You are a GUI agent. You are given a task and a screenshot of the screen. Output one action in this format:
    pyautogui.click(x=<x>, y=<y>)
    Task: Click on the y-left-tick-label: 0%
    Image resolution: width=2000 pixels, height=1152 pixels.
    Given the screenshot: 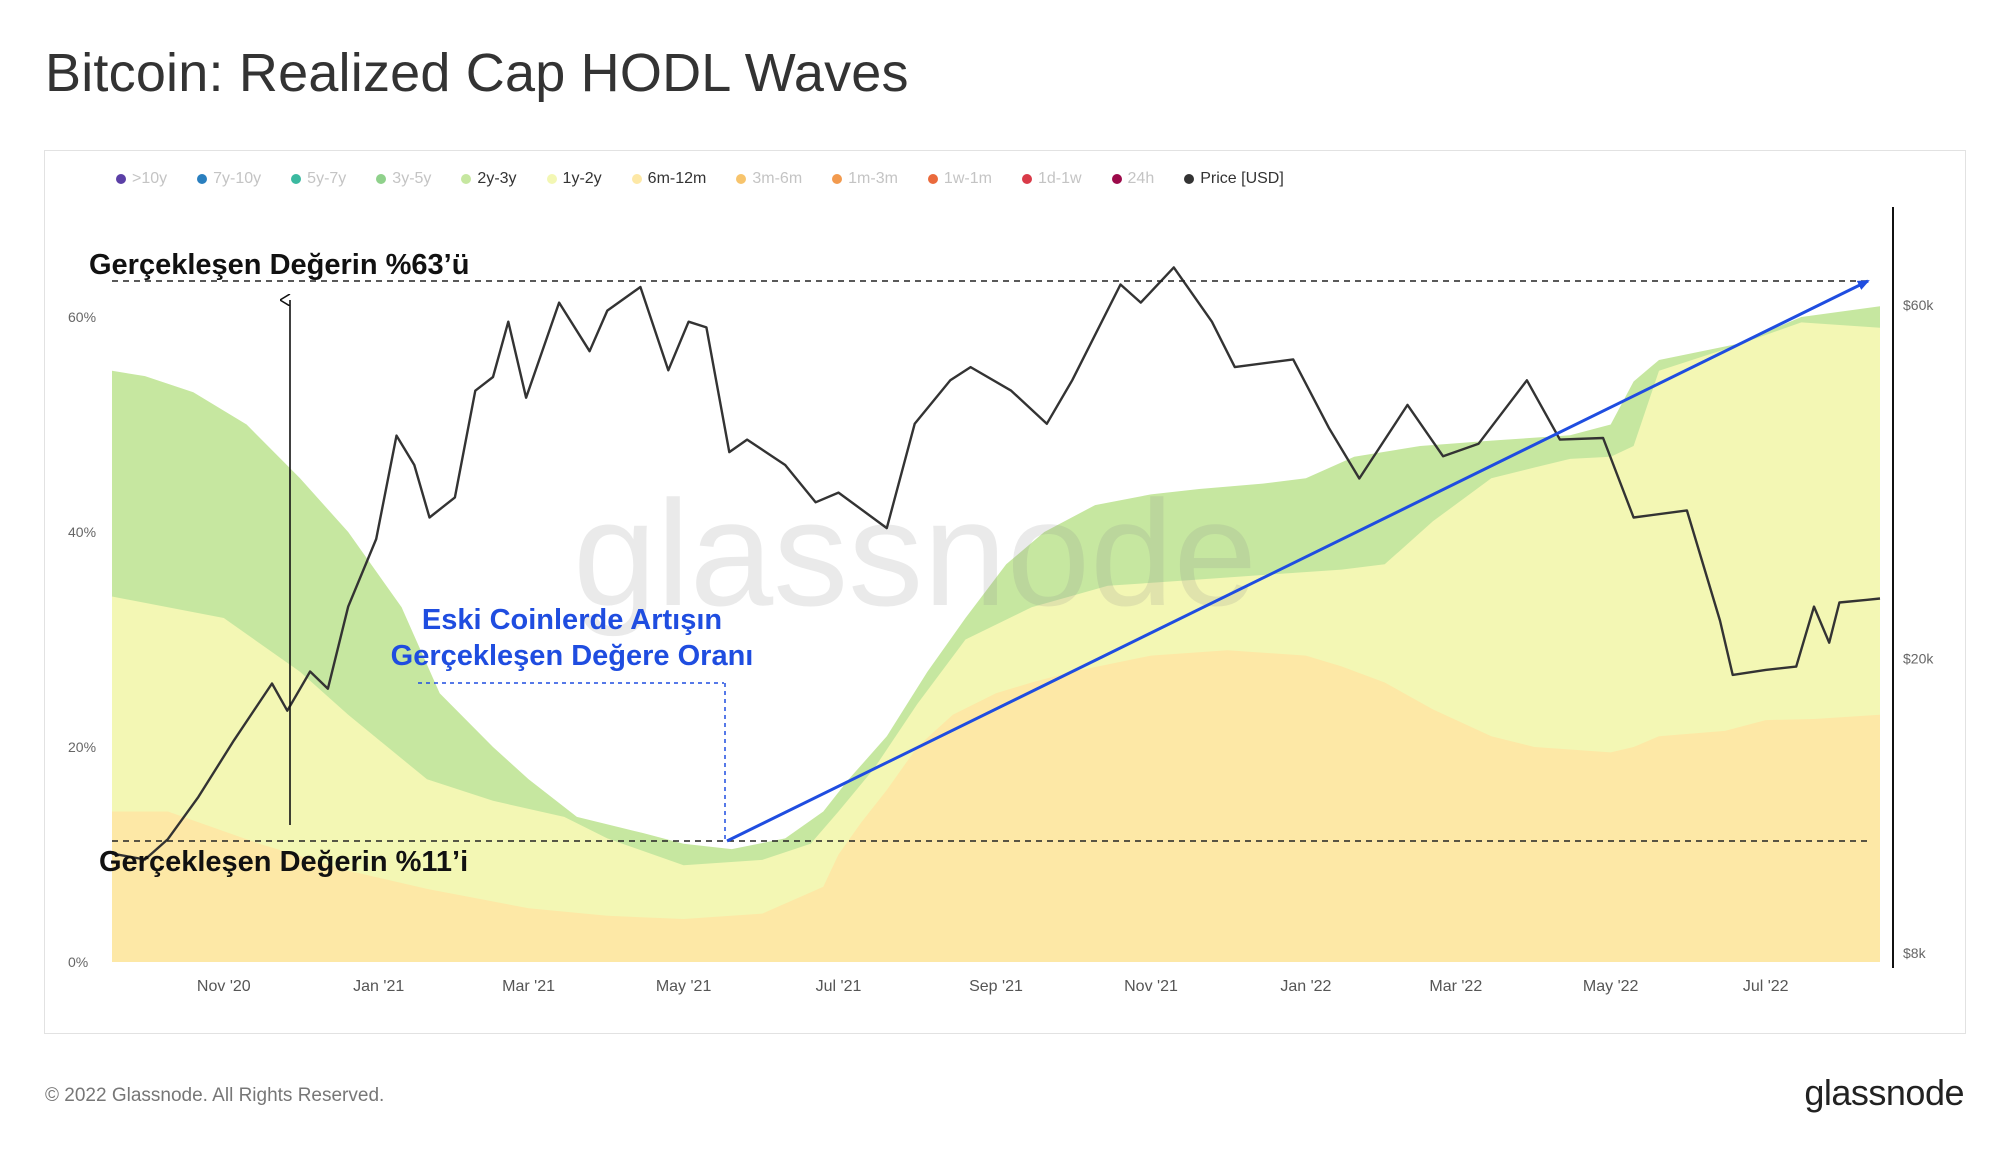 What is the action you would take?
    pyautogui.click(x=78, y=962)
    